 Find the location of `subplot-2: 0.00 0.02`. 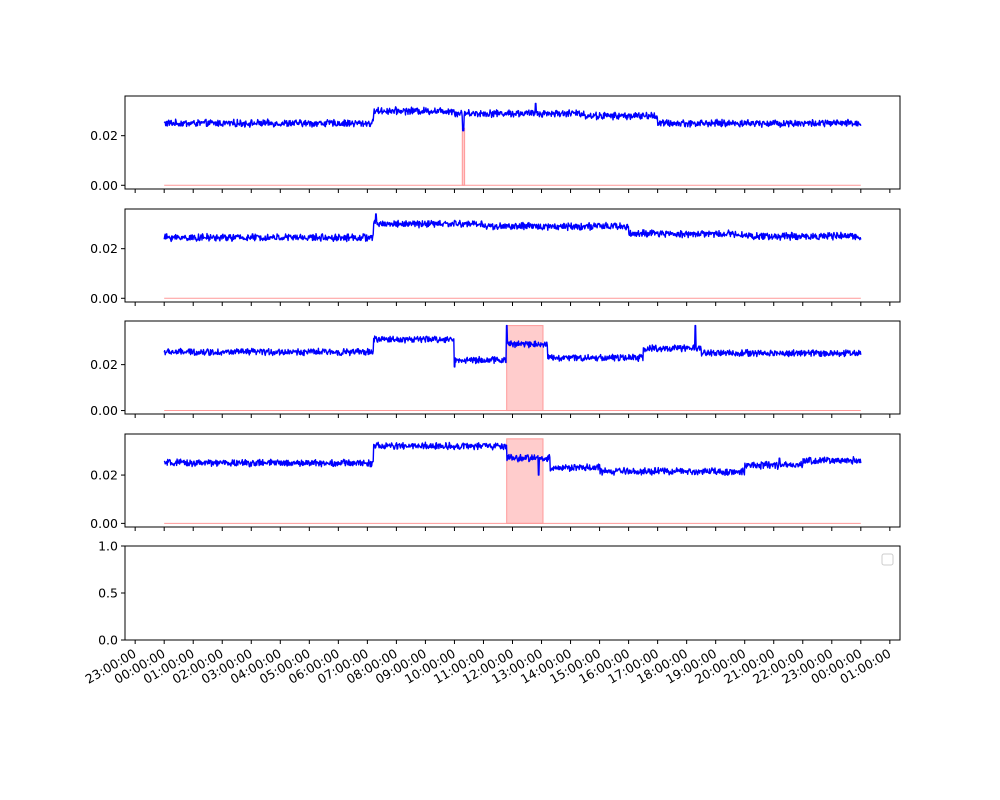

subplot-2: 0.00 0.02 is located at coordinates (495, 257).